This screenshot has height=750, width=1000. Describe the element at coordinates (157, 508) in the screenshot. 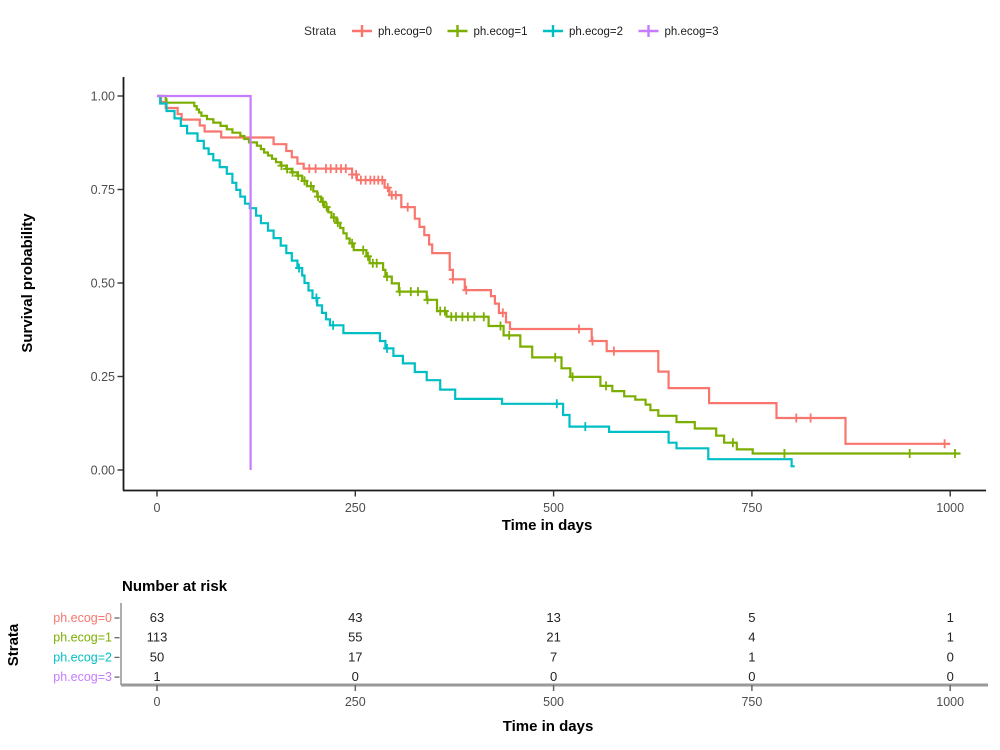

I see `x-tick-label: 0` at that location.